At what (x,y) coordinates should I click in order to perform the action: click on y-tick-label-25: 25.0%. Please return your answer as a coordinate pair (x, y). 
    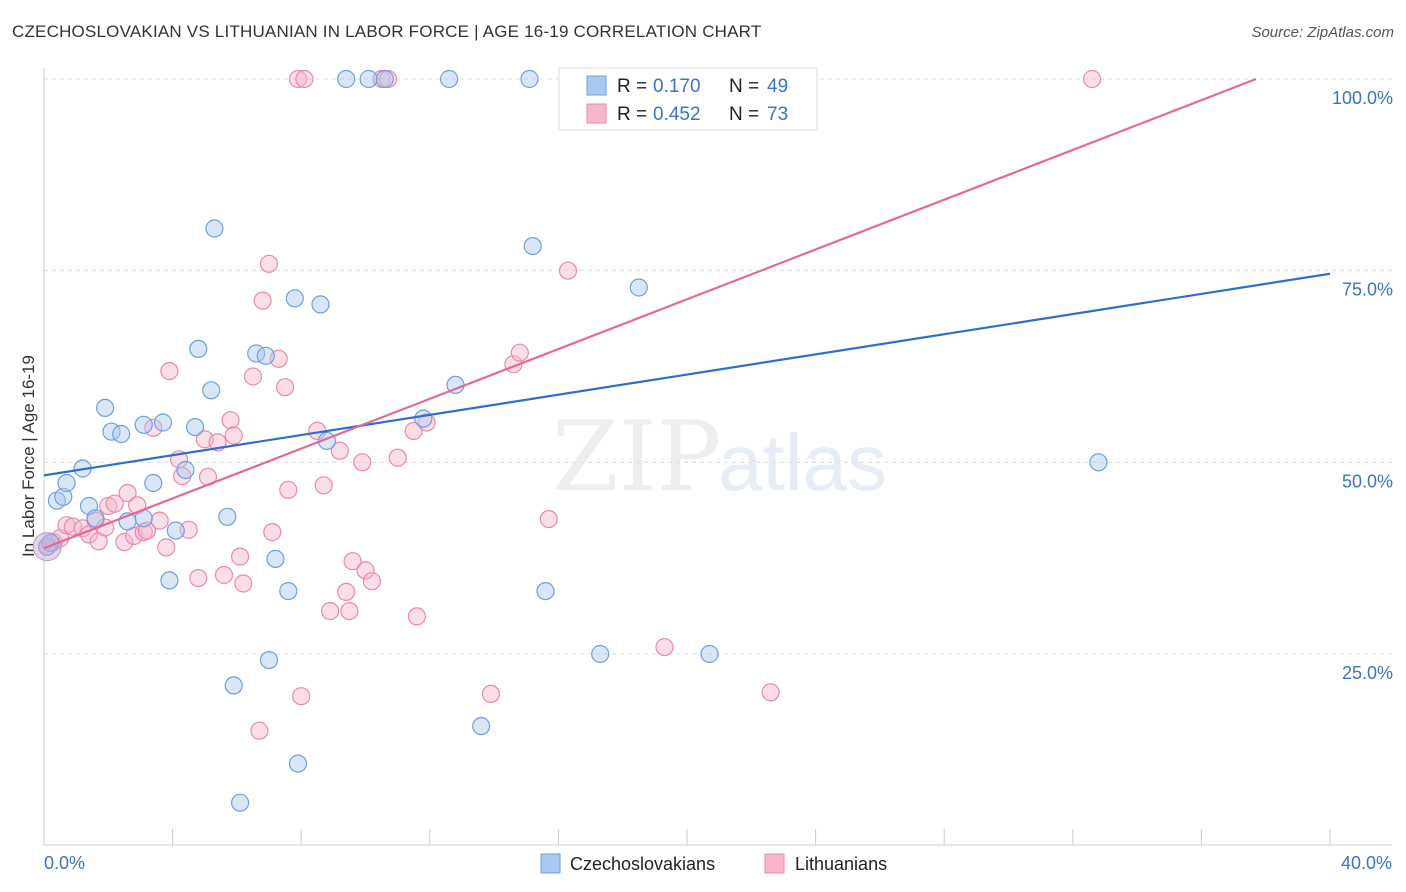
    Looking at the image, I should click on (1367, 673).